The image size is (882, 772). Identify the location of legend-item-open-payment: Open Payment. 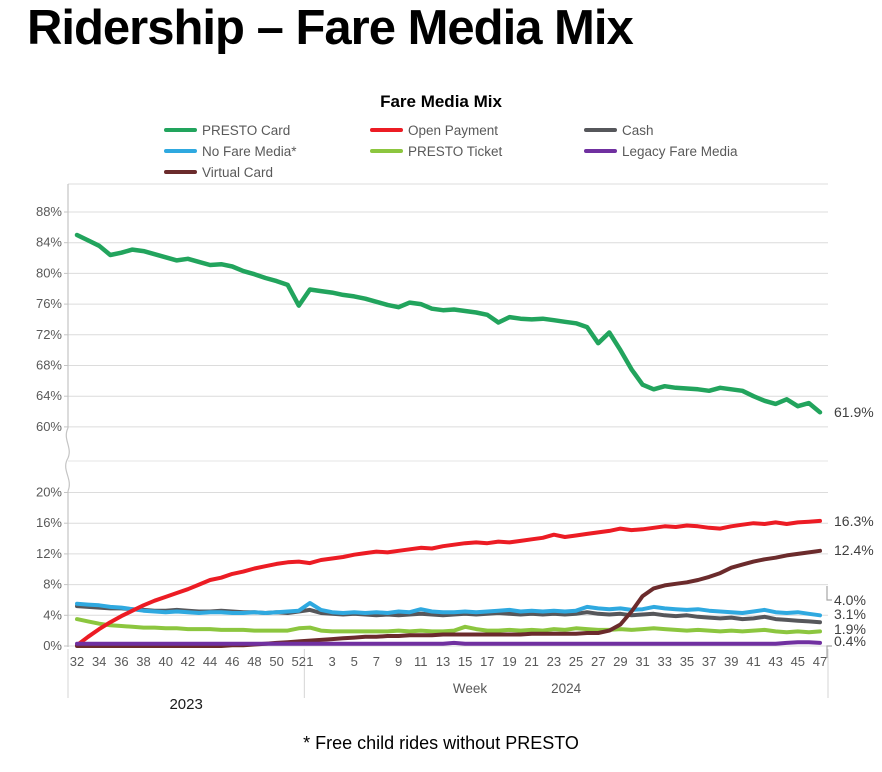
(477, 130).